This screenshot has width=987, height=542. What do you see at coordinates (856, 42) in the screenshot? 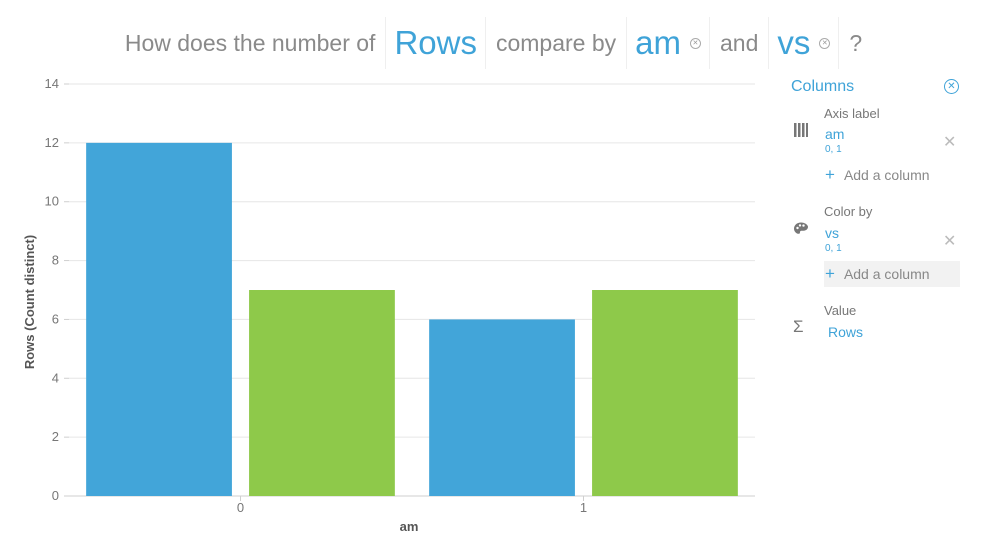
I see `question-suffix: ?` at bounding box center [856, 42].